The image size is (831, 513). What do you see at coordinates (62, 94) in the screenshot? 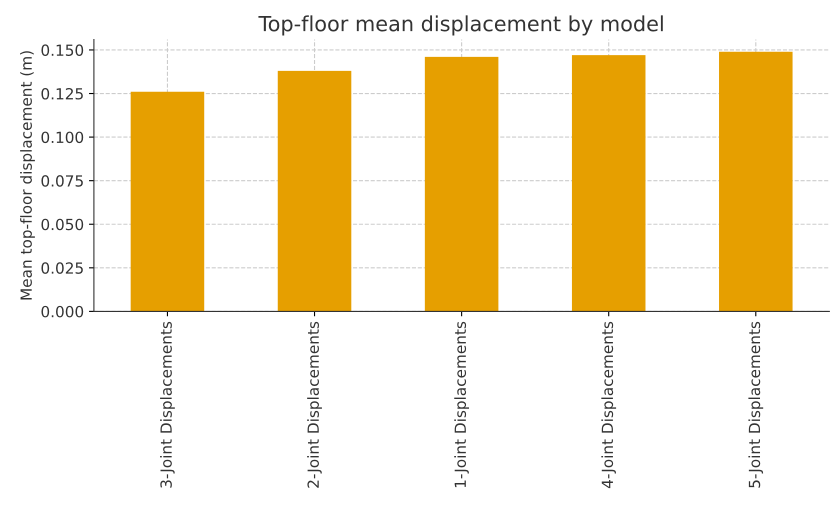
I see `y-tick-label: 0.125` at bounding box center [62, 94].